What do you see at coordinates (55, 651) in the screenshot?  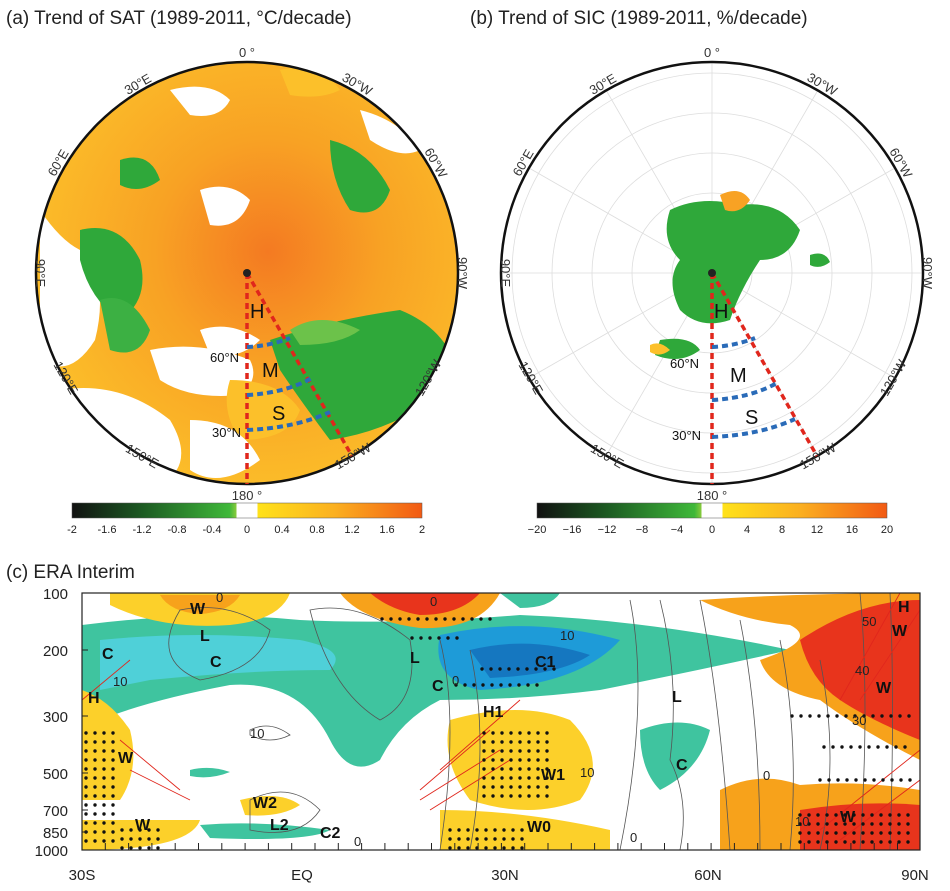 I see `y-tick-label: 200` at bounding box center [55, 651].